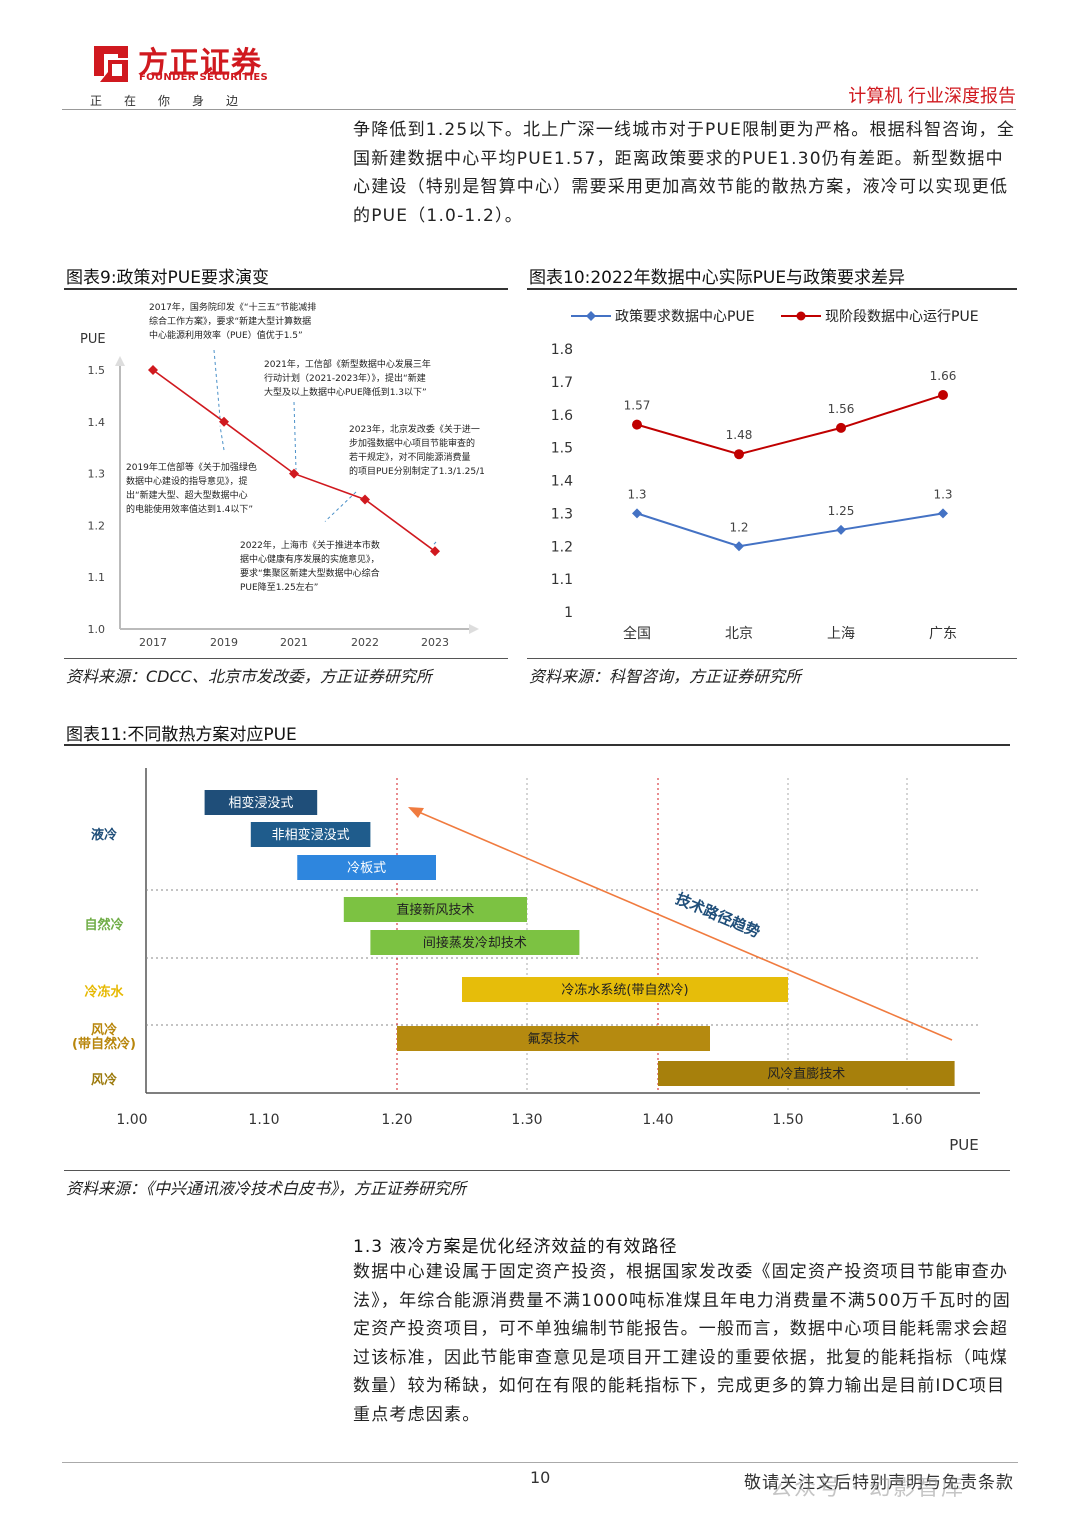  Describe the element at coordinates (637, 633) in the screenshot. I see `f10-xtick-label: 全国` at that location.